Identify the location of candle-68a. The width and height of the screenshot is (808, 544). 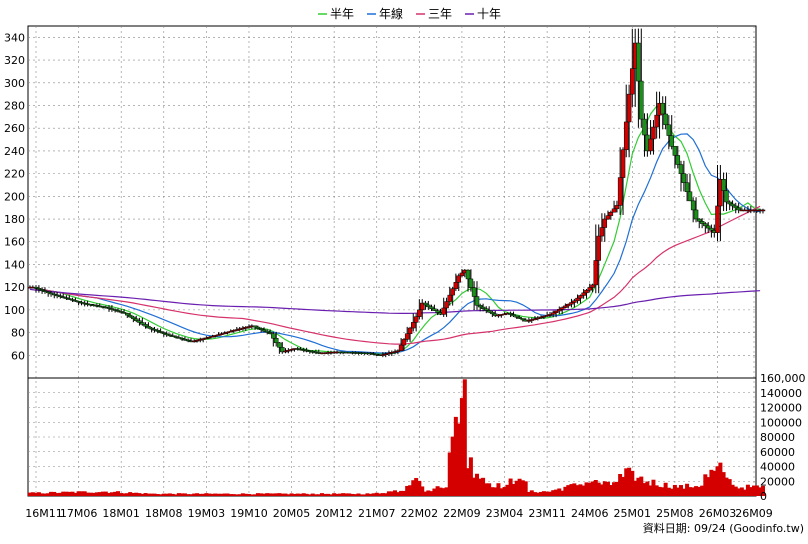
(443, 311).